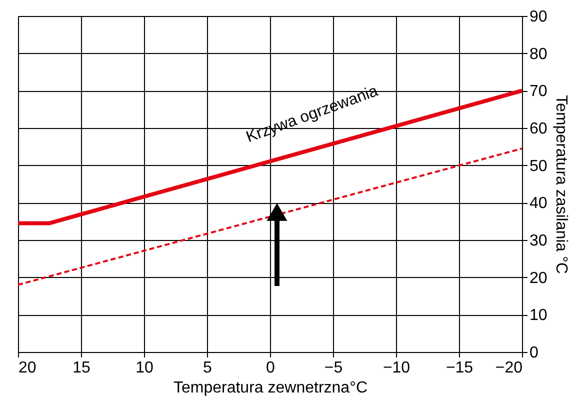  What do you see at coordinates (333, 368) in the screenshot?
I see `x-tick-label: −5` at bounding box center [333, 368].